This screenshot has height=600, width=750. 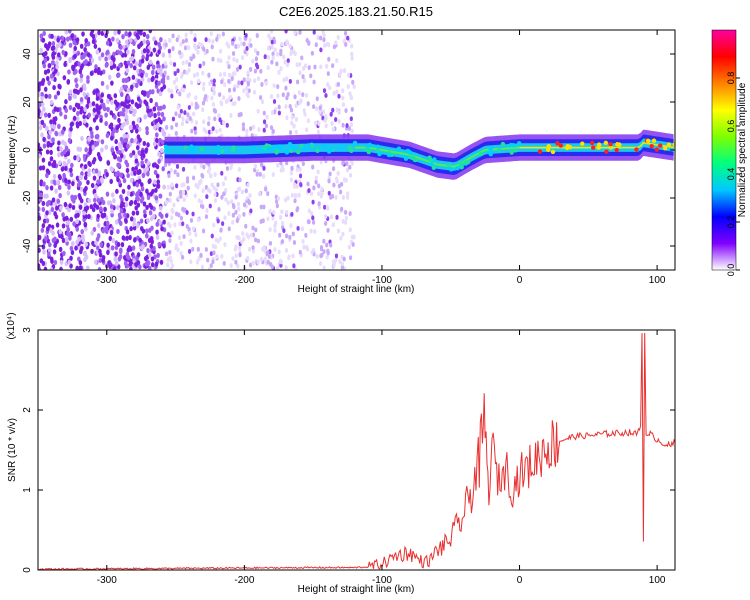 I want to click on snr-x-tick-label: -100, so click(x=382, y=580).